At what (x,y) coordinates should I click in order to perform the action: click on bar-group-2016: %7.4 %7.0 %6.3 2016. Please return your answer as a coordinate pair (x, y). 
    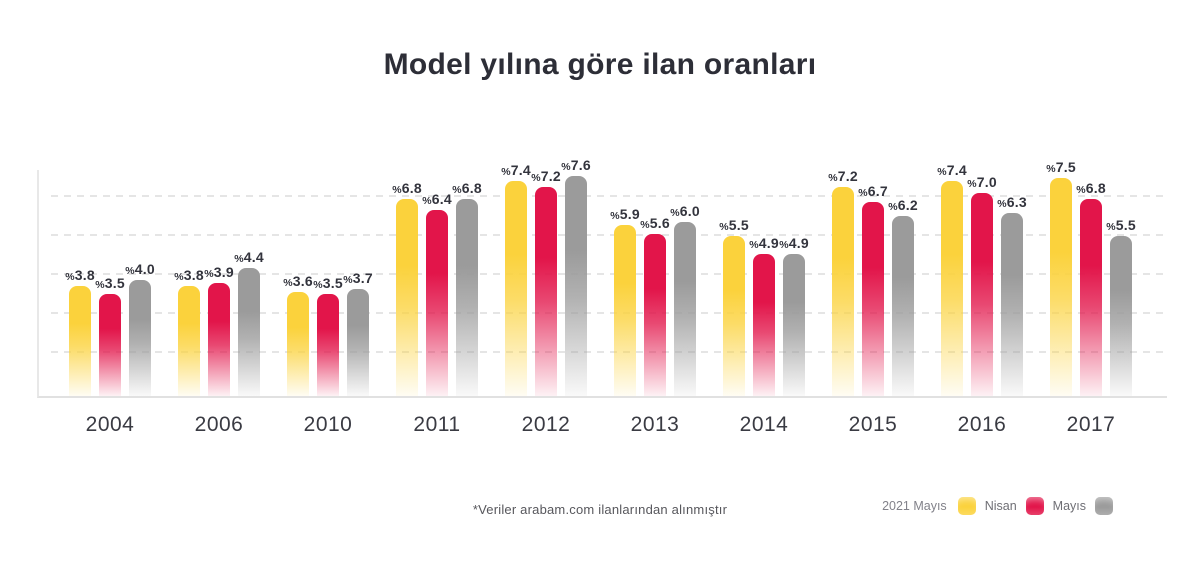
    Looking at the image, I should click on (981, 299).